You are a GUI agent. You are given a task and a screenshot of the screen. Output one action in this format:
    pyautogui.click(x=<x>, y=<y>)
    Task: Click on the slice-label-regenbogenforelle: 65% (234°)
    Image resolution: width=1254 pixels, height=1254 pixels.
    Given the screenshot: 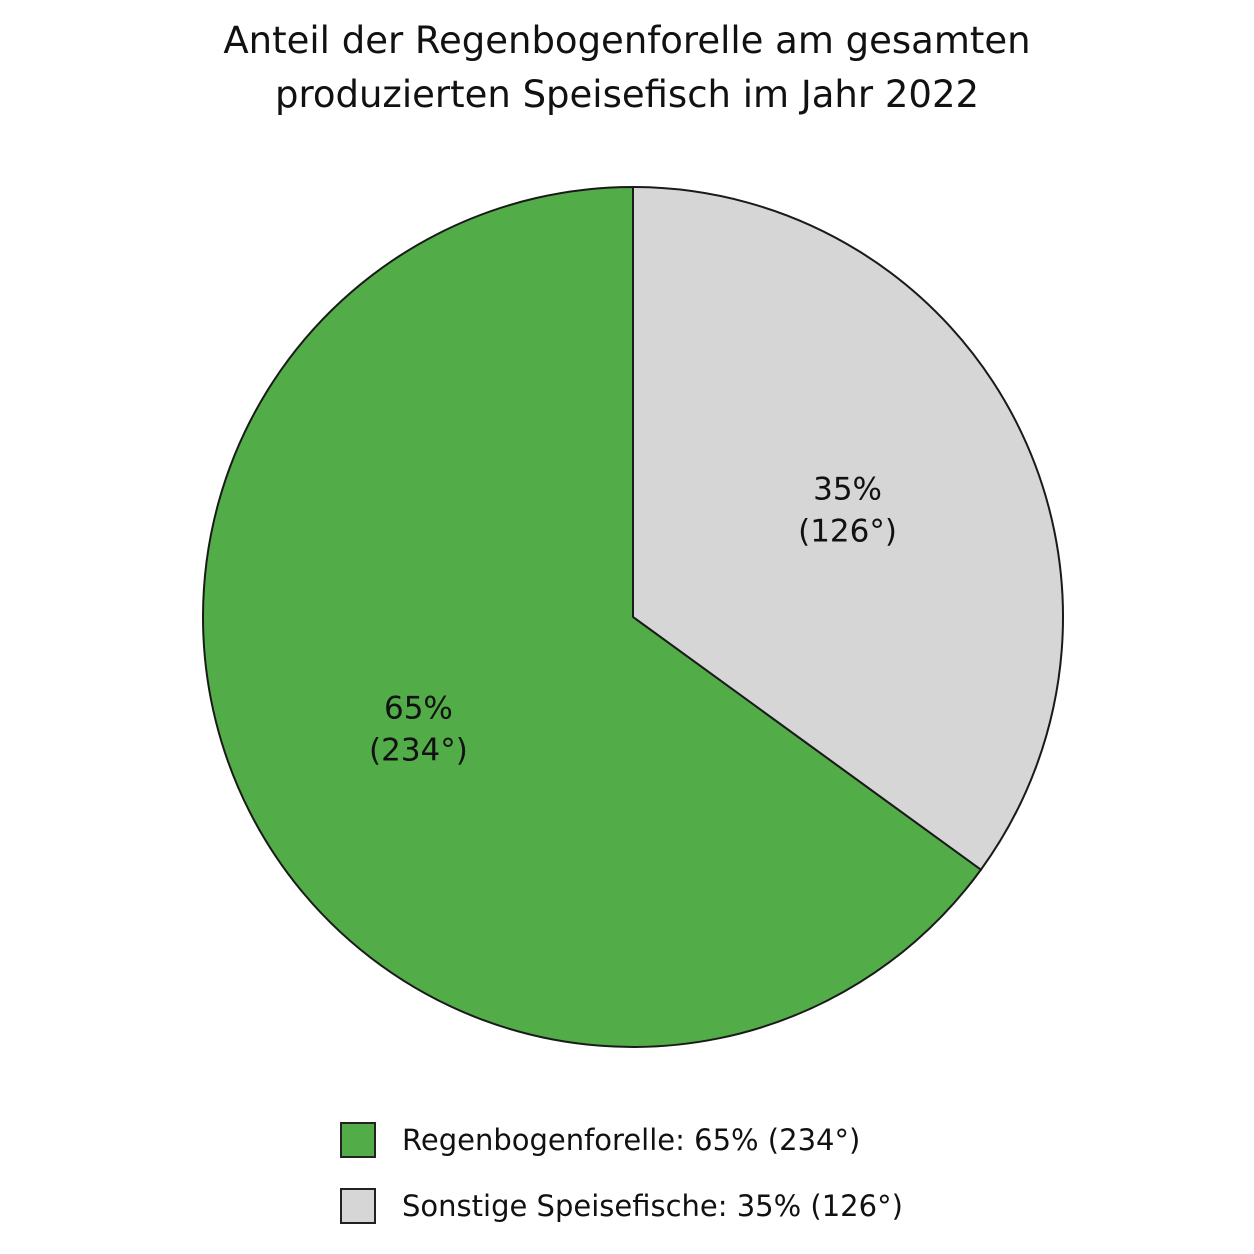 What is the action you would take?
    pyautogui.click(x=418, y=729)
    